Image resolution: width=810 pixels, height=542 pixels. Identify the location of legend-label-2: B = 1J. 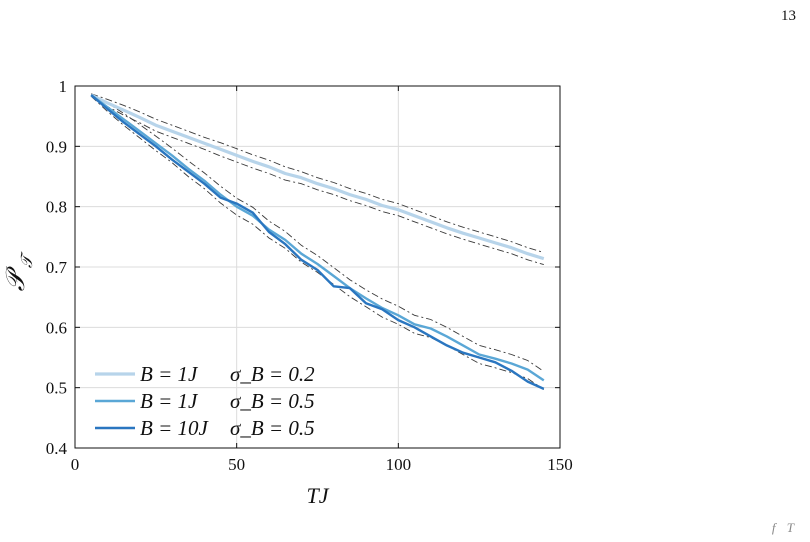
(169, 401).